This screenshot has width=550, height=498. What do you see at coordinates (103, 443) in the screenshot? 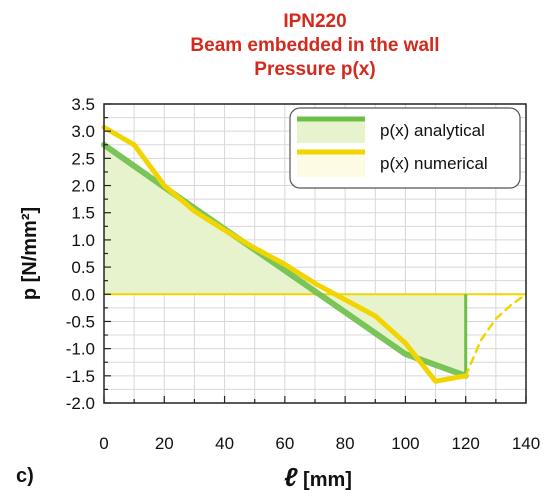
I see `x-tick-label: 0` at bounding box center [103, 443].